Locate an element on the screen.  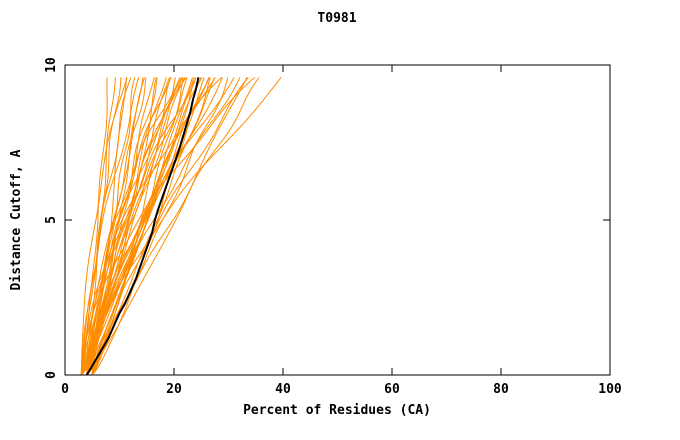
y-axis-label: Distance Cutoff, A is located at coordinates (16, 219).